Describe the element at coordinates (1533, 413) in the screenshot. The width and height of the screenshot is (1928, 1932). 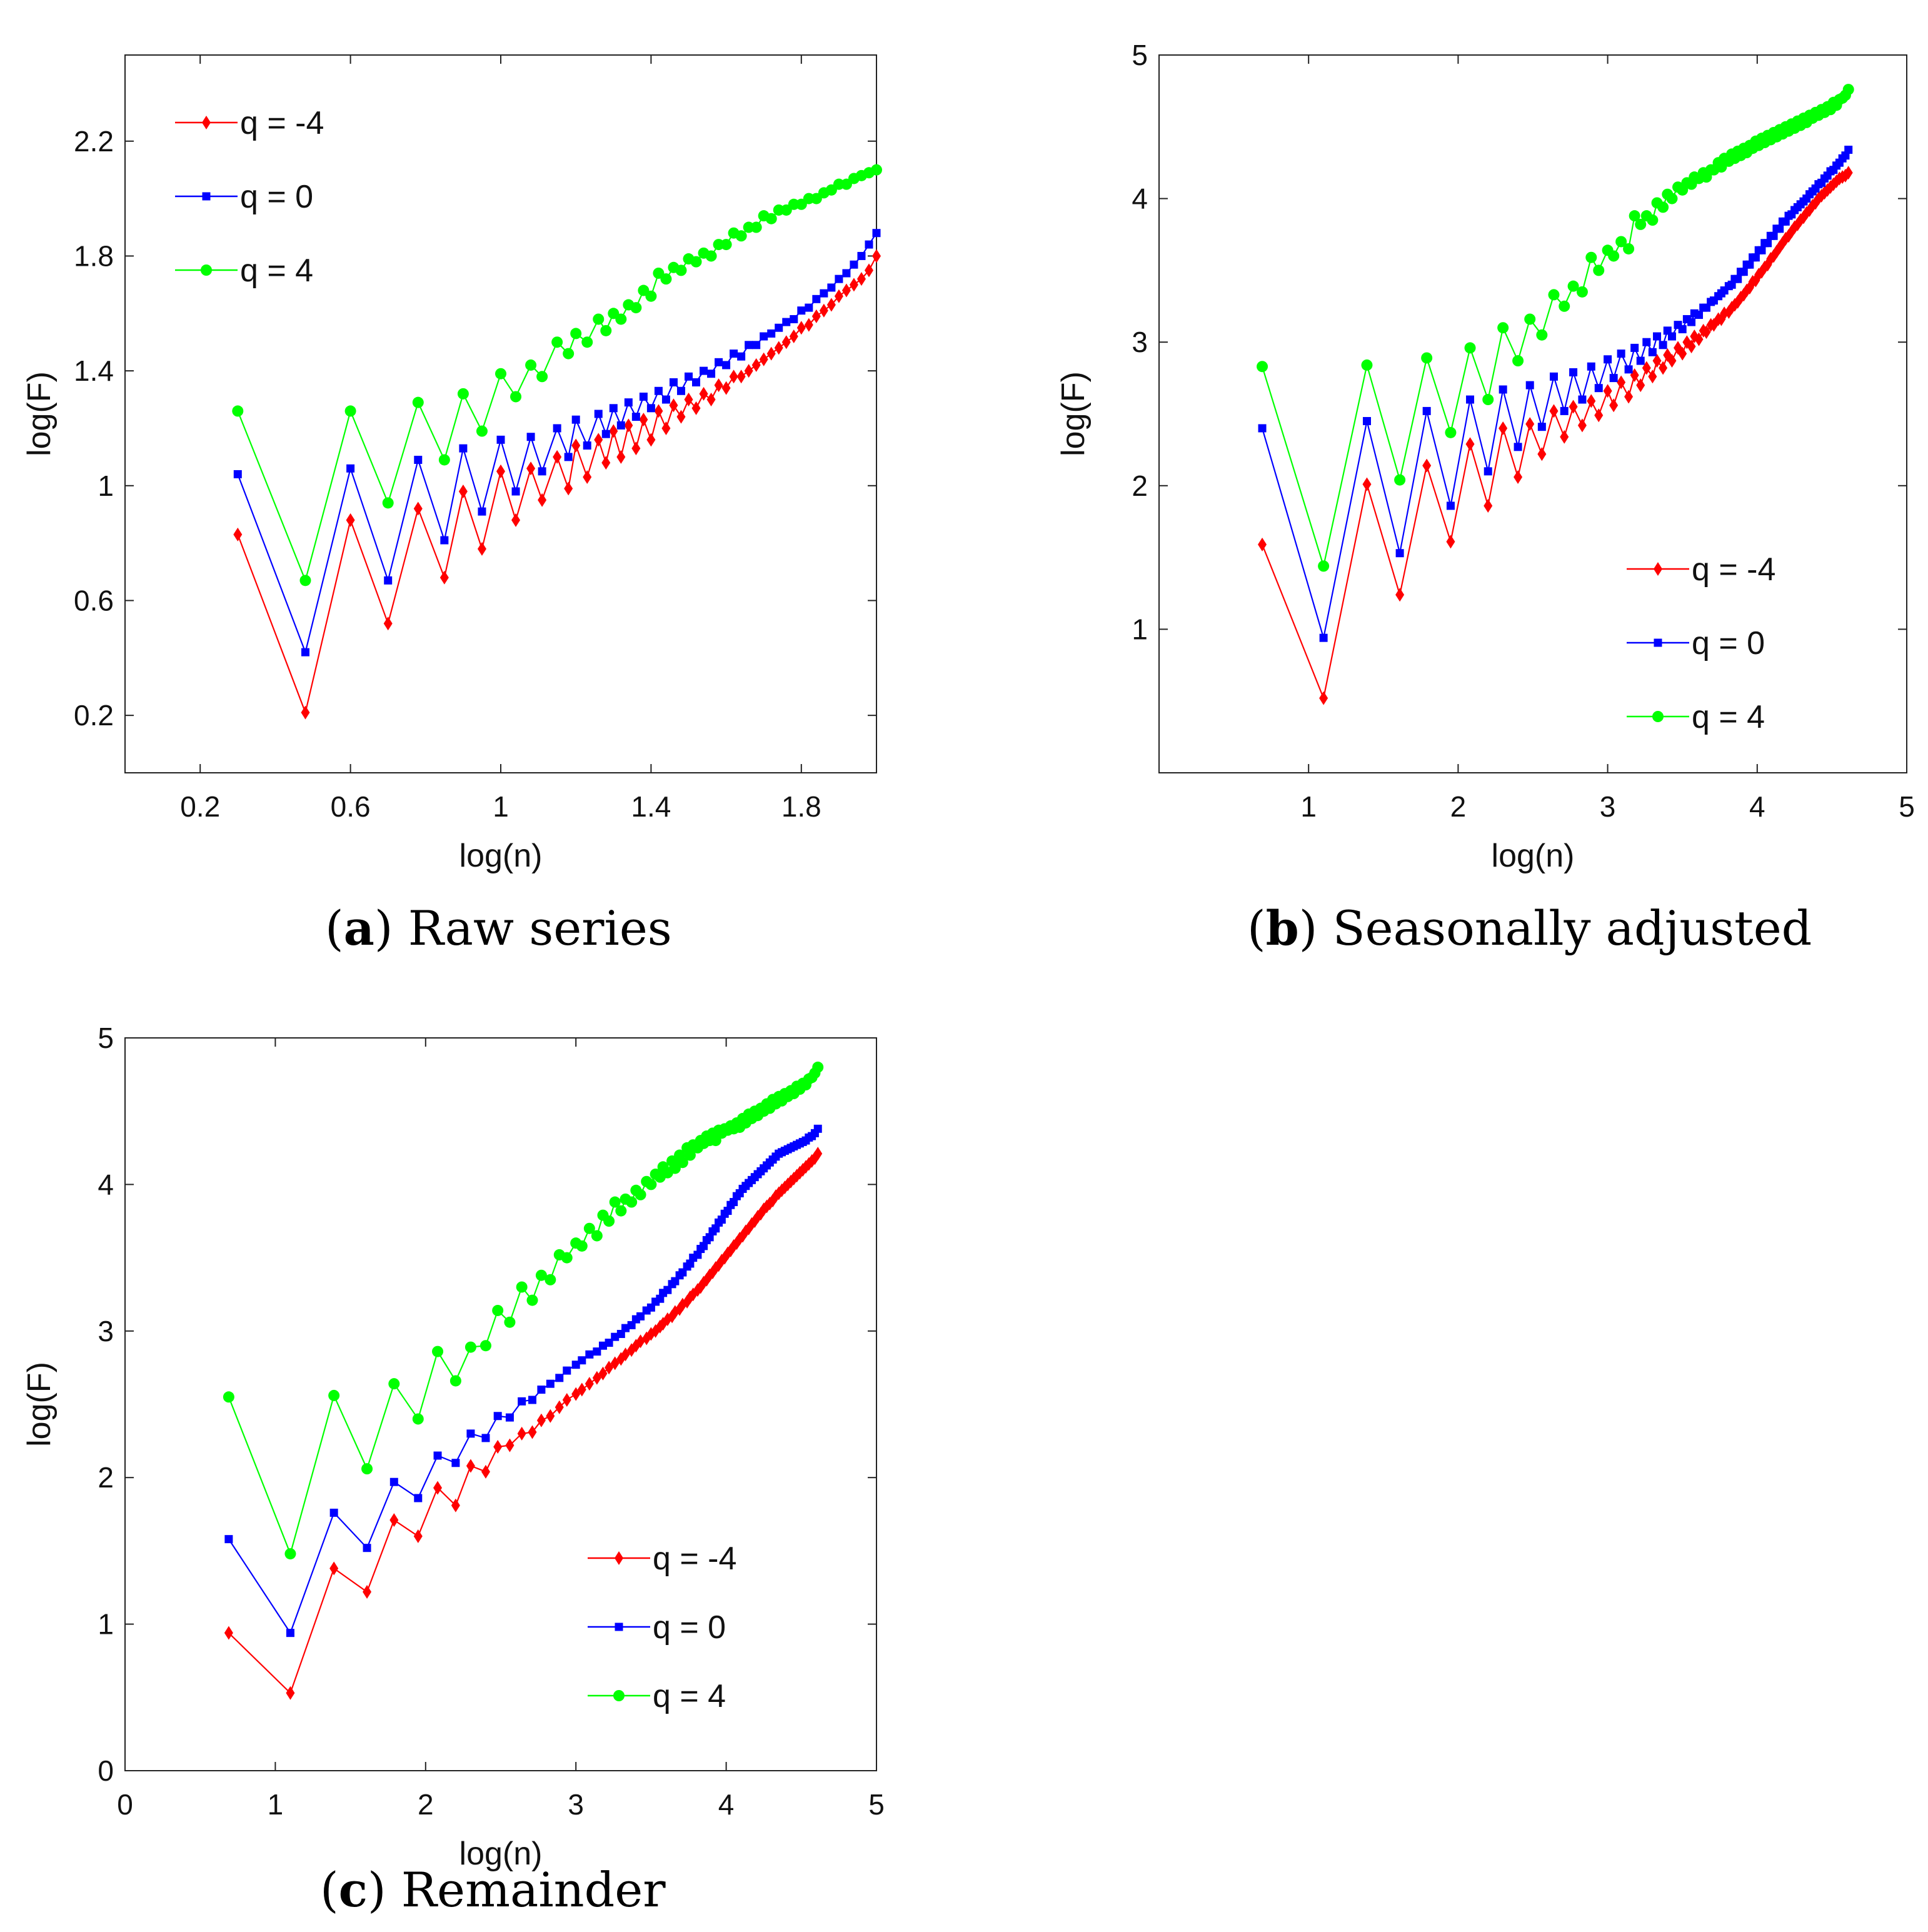
I see `plot-frame` at that location.